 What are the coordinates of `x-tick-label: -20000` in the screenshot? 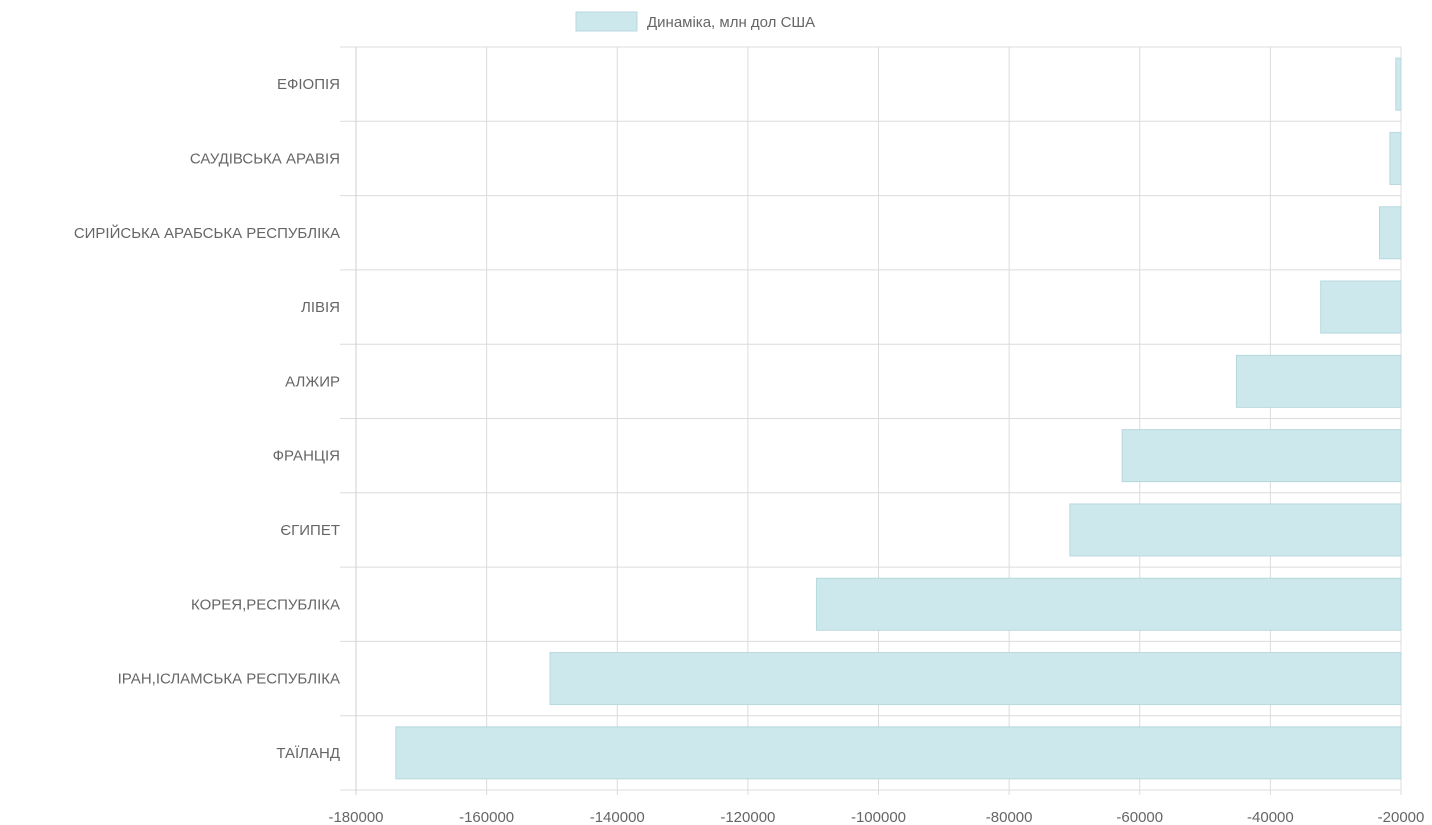 It's located at (1401, 817).